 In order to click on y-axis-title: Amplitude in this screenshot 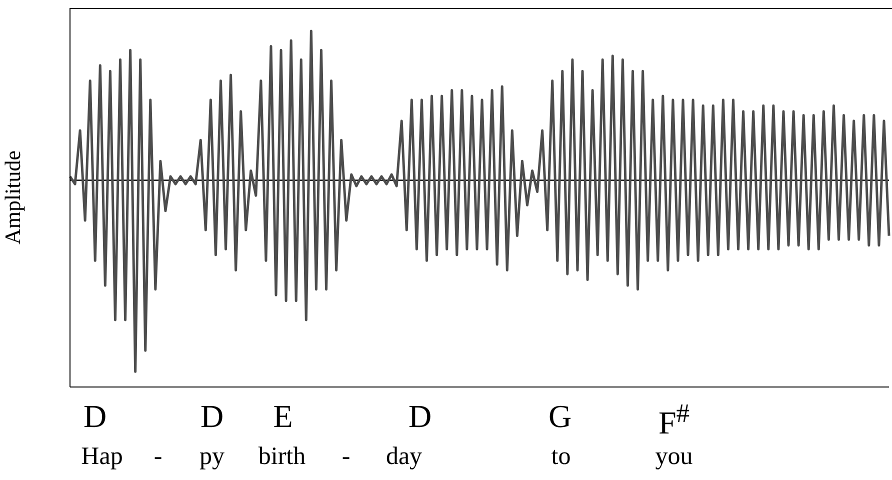, I will do `click(12, 197)`.